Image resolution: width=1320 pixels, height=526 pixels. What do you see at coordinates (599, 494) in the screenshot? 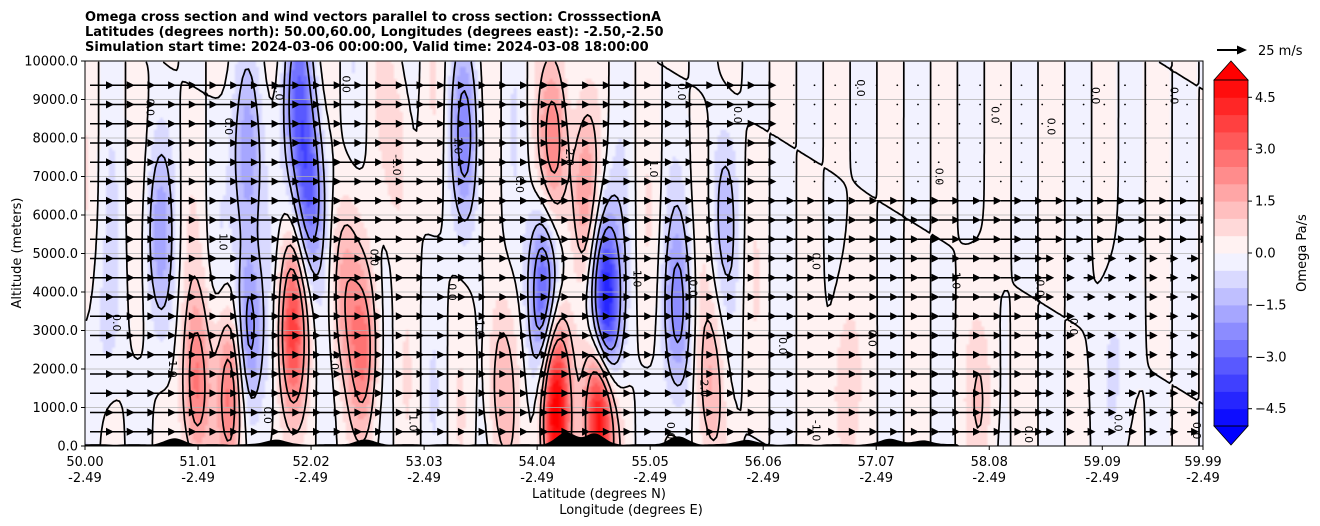
I see `x-axis-label-latitude: Latitude (degrees N)` at bounding box center [599, 494].